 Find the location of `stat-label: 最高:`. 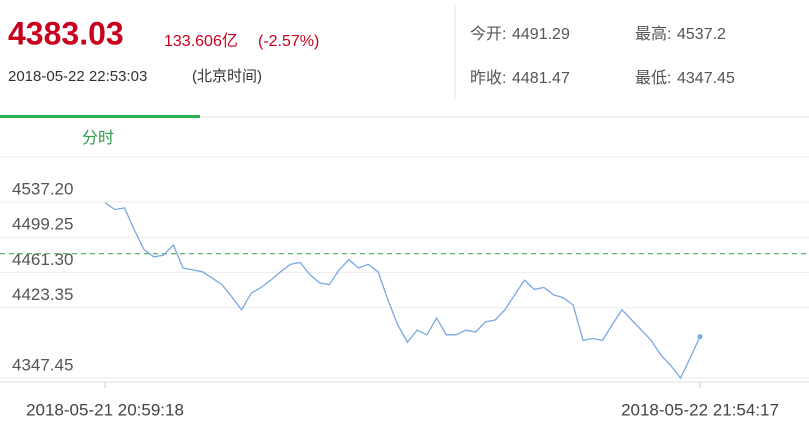

stat-label: 最高: is located at coordinates (653, 34).